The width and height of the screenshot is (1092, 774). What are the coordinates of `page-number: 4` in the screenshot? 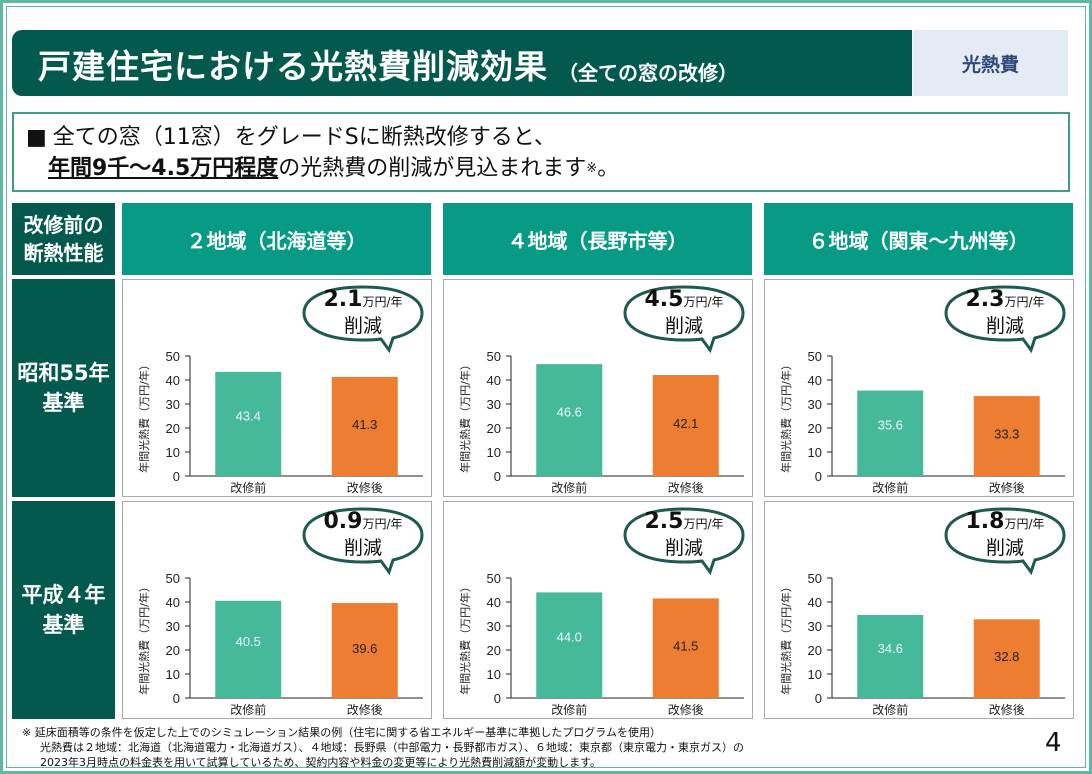 It's located at (1053, 743).